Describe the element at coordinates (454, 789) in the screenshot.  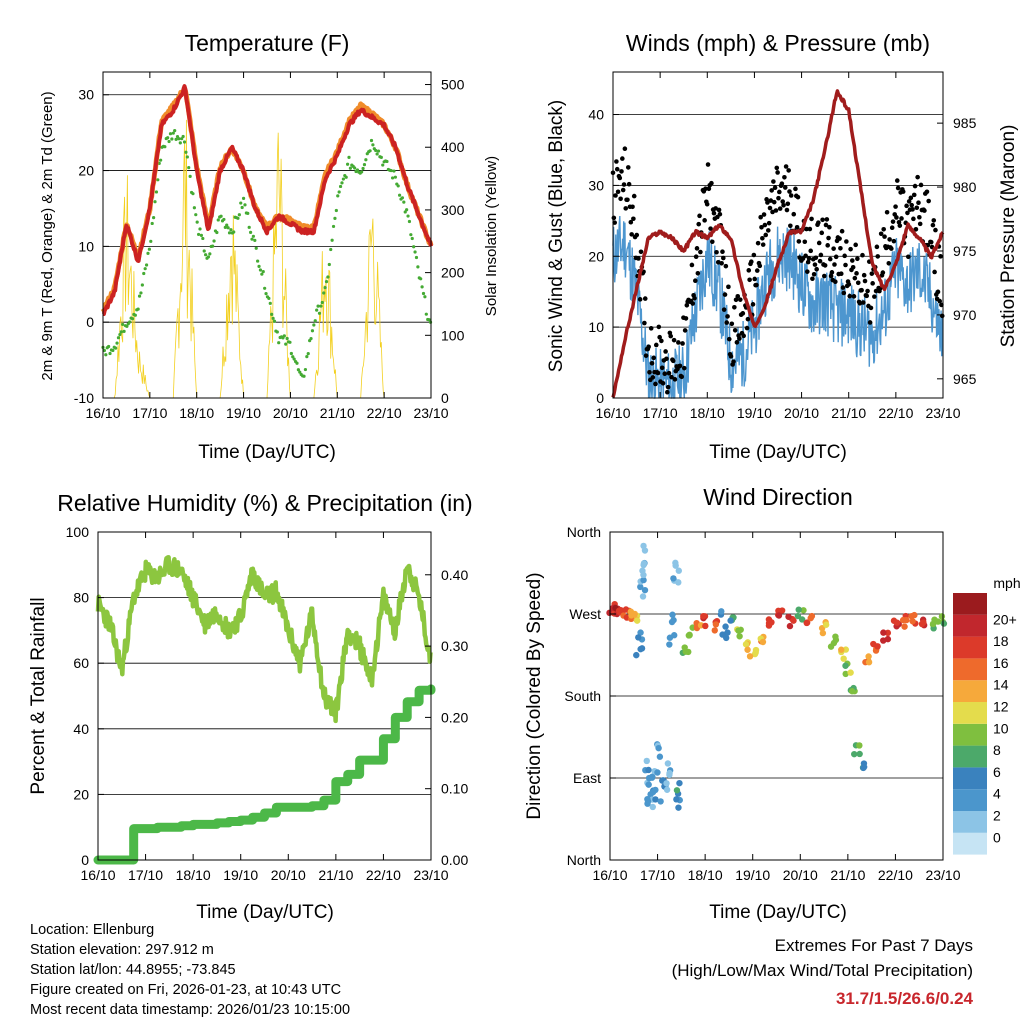
I see `humidity-y2-tick-label: 0.10` at that location.